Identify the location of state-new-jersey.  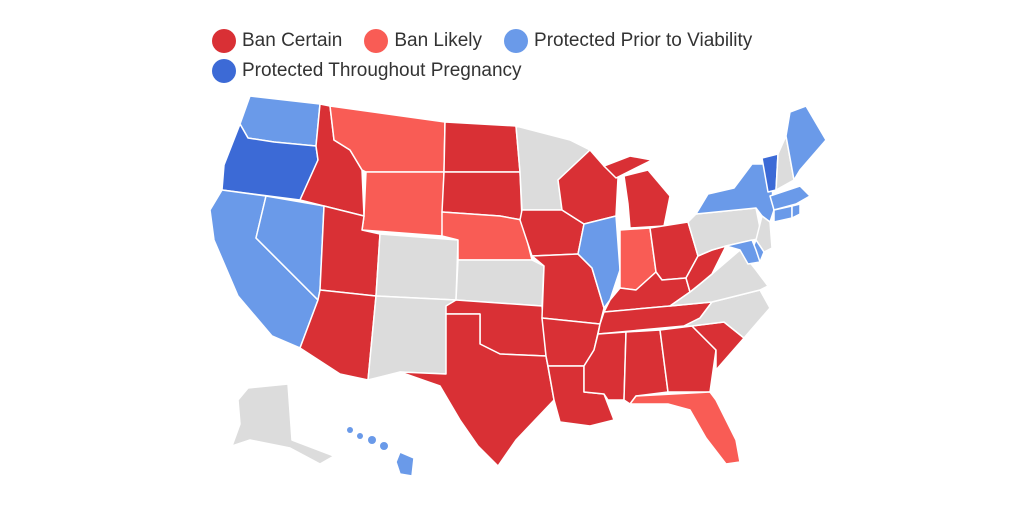
(764, 234).